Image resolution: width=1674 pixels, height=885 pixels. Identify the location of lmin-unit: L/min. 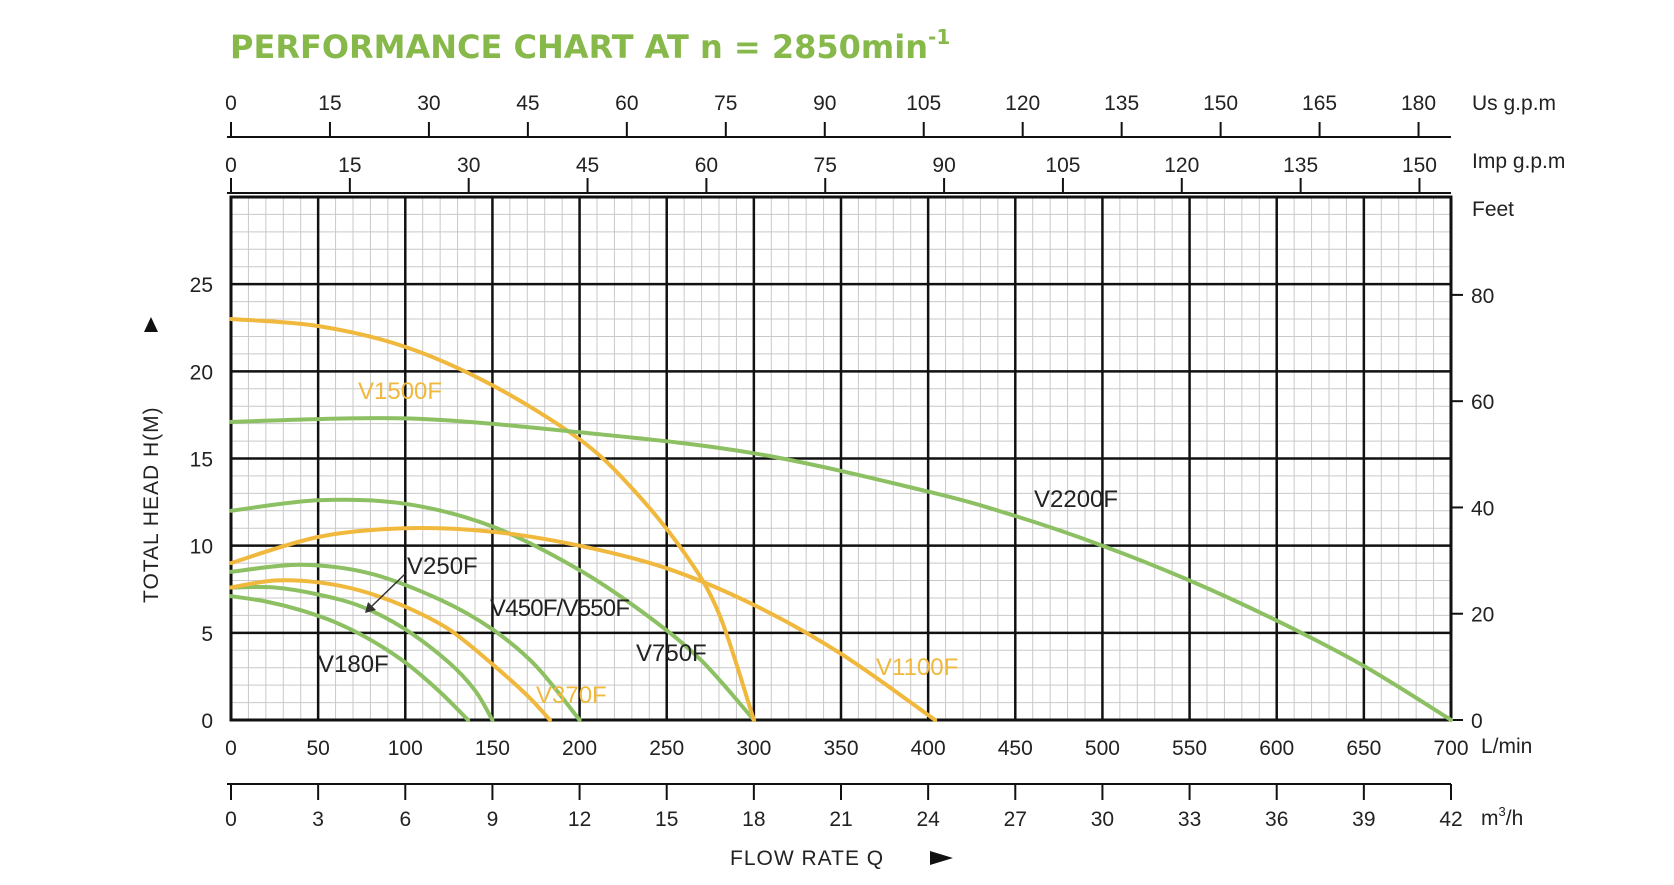
(1506, 746).